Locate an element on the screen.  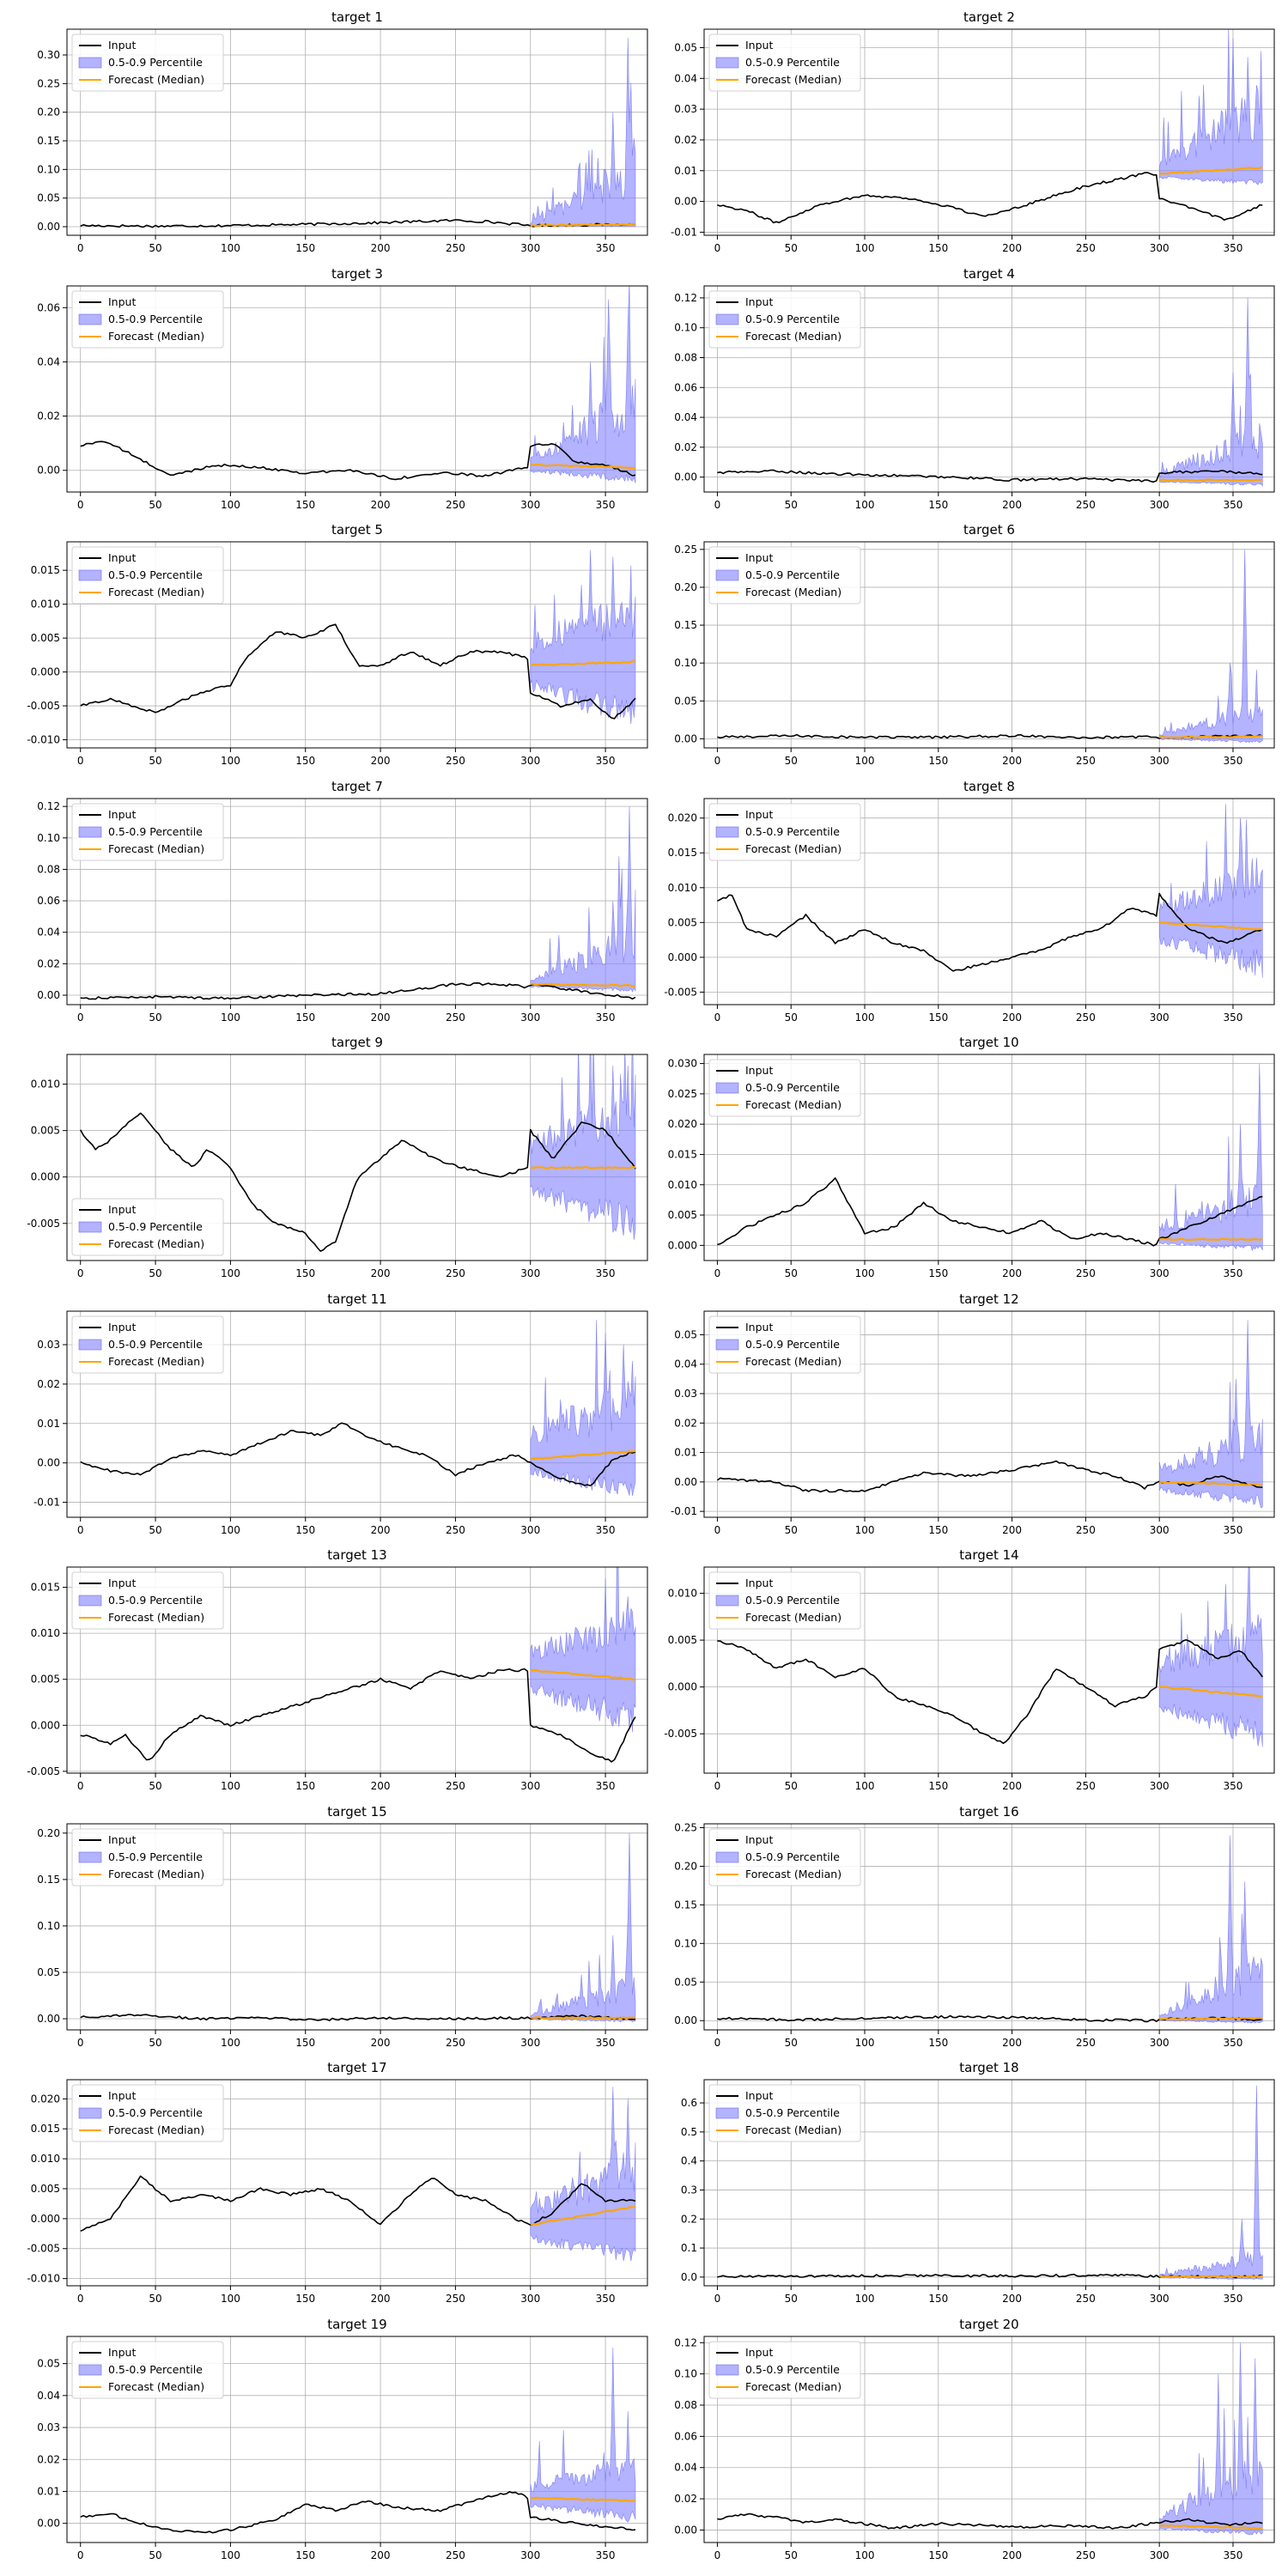
chart-title: target 17 is located at coordinates (356, 2068).